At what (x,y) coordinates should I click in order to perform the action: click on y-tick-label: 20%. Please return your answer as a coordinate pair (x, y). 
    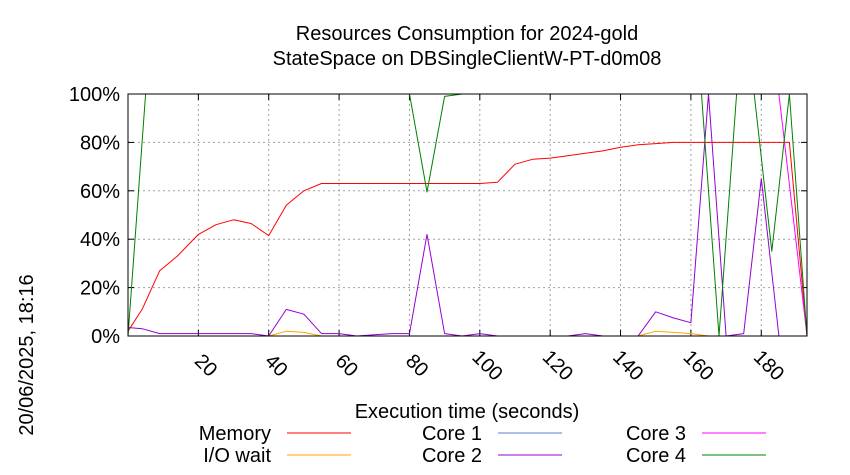
    Looking at the image, I should click on (100, 289).